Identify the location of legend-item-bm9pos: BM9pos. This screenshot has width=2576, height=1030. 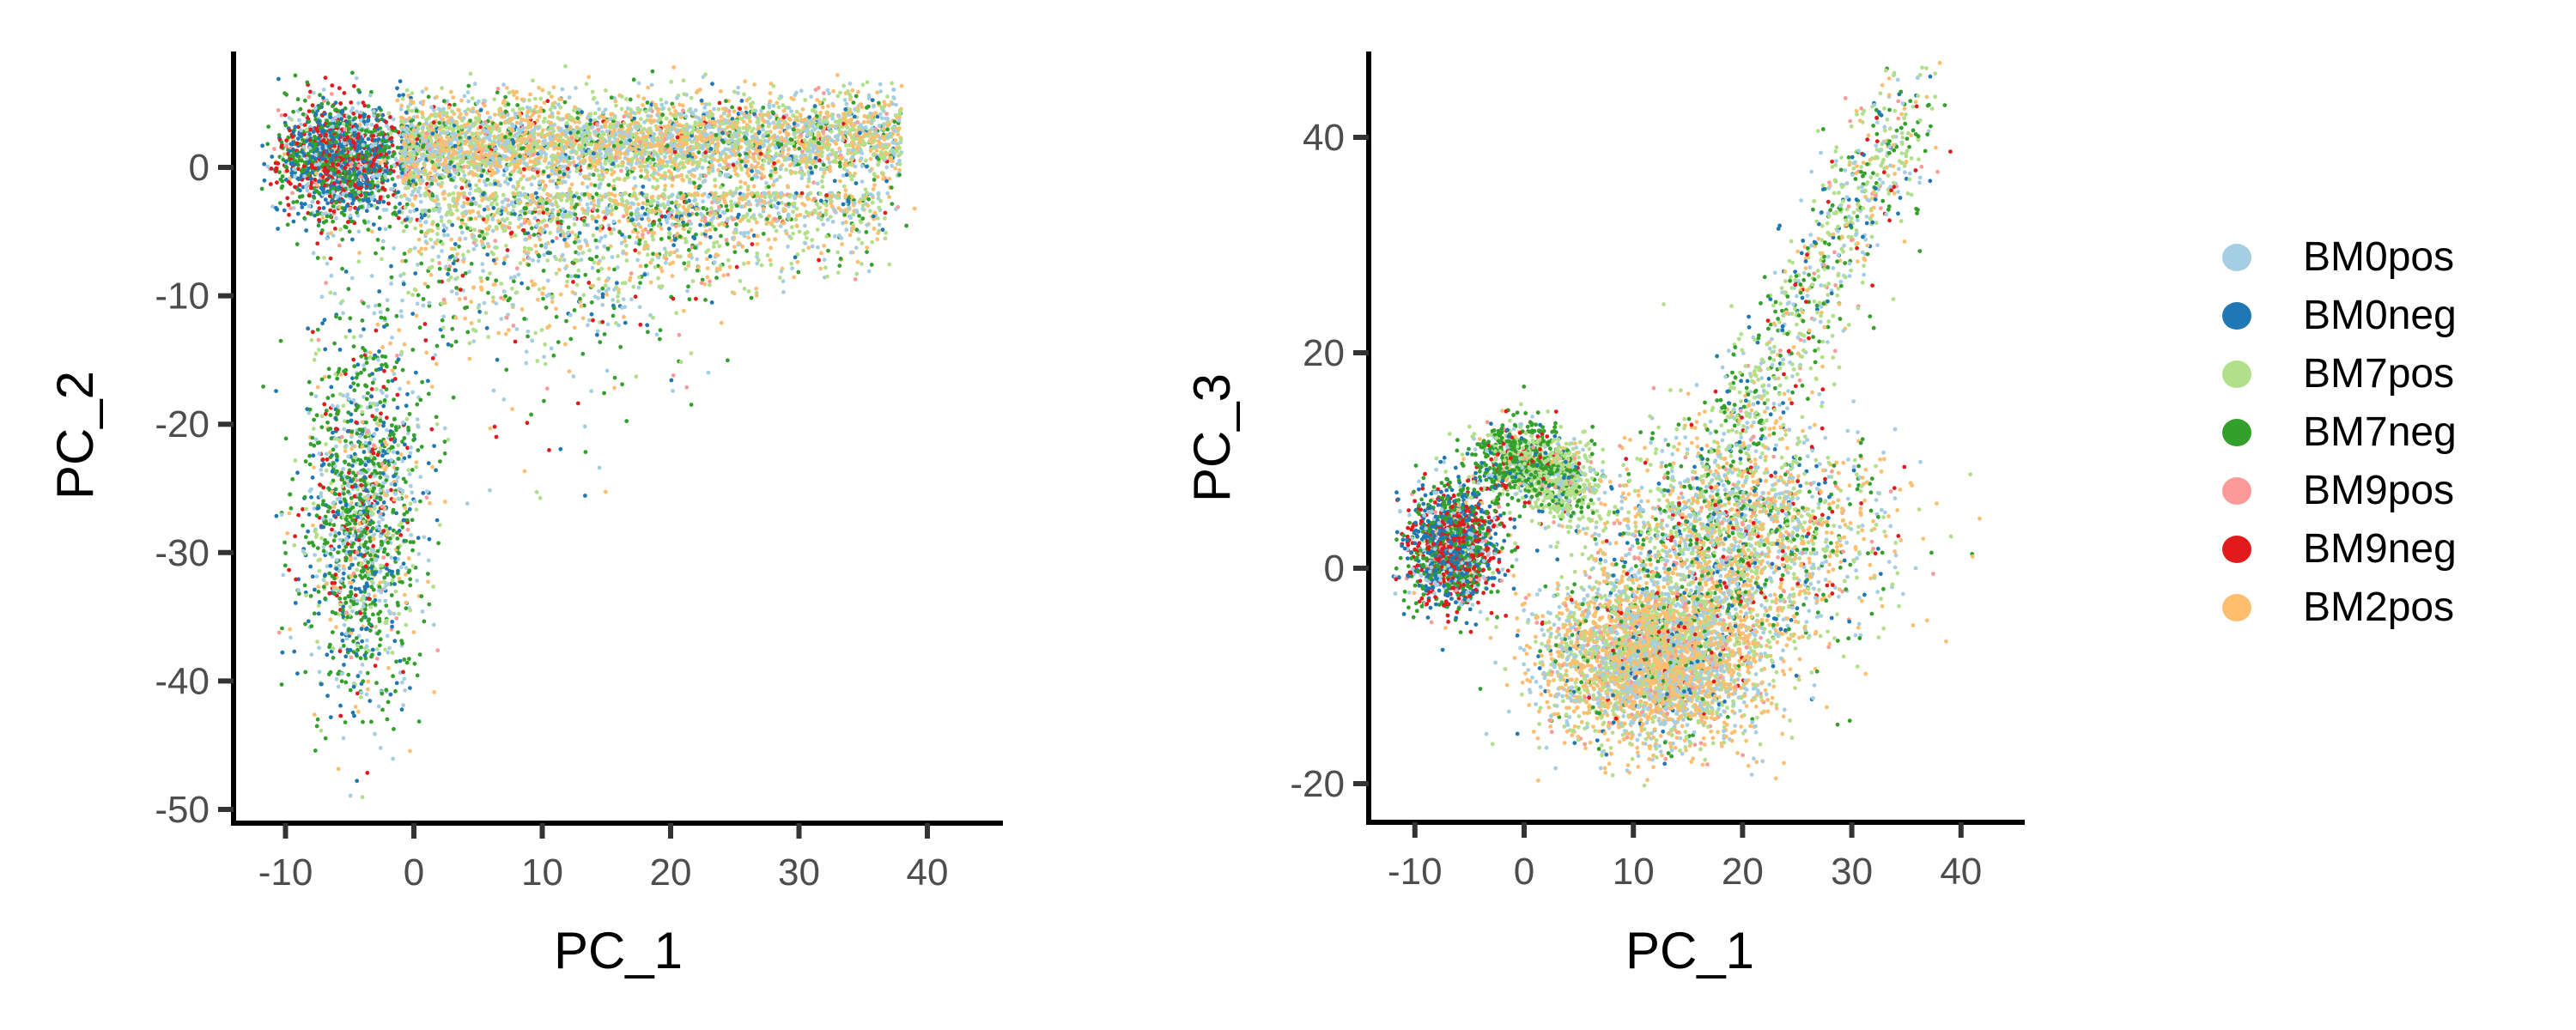
(2361, 491).